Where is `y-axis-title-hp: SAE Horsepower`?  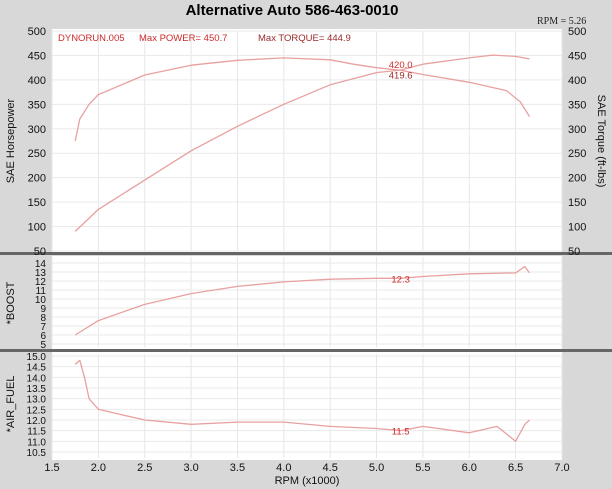
y-axis-title-hp: SAE Horsepower is located at coordinates (11, 140).